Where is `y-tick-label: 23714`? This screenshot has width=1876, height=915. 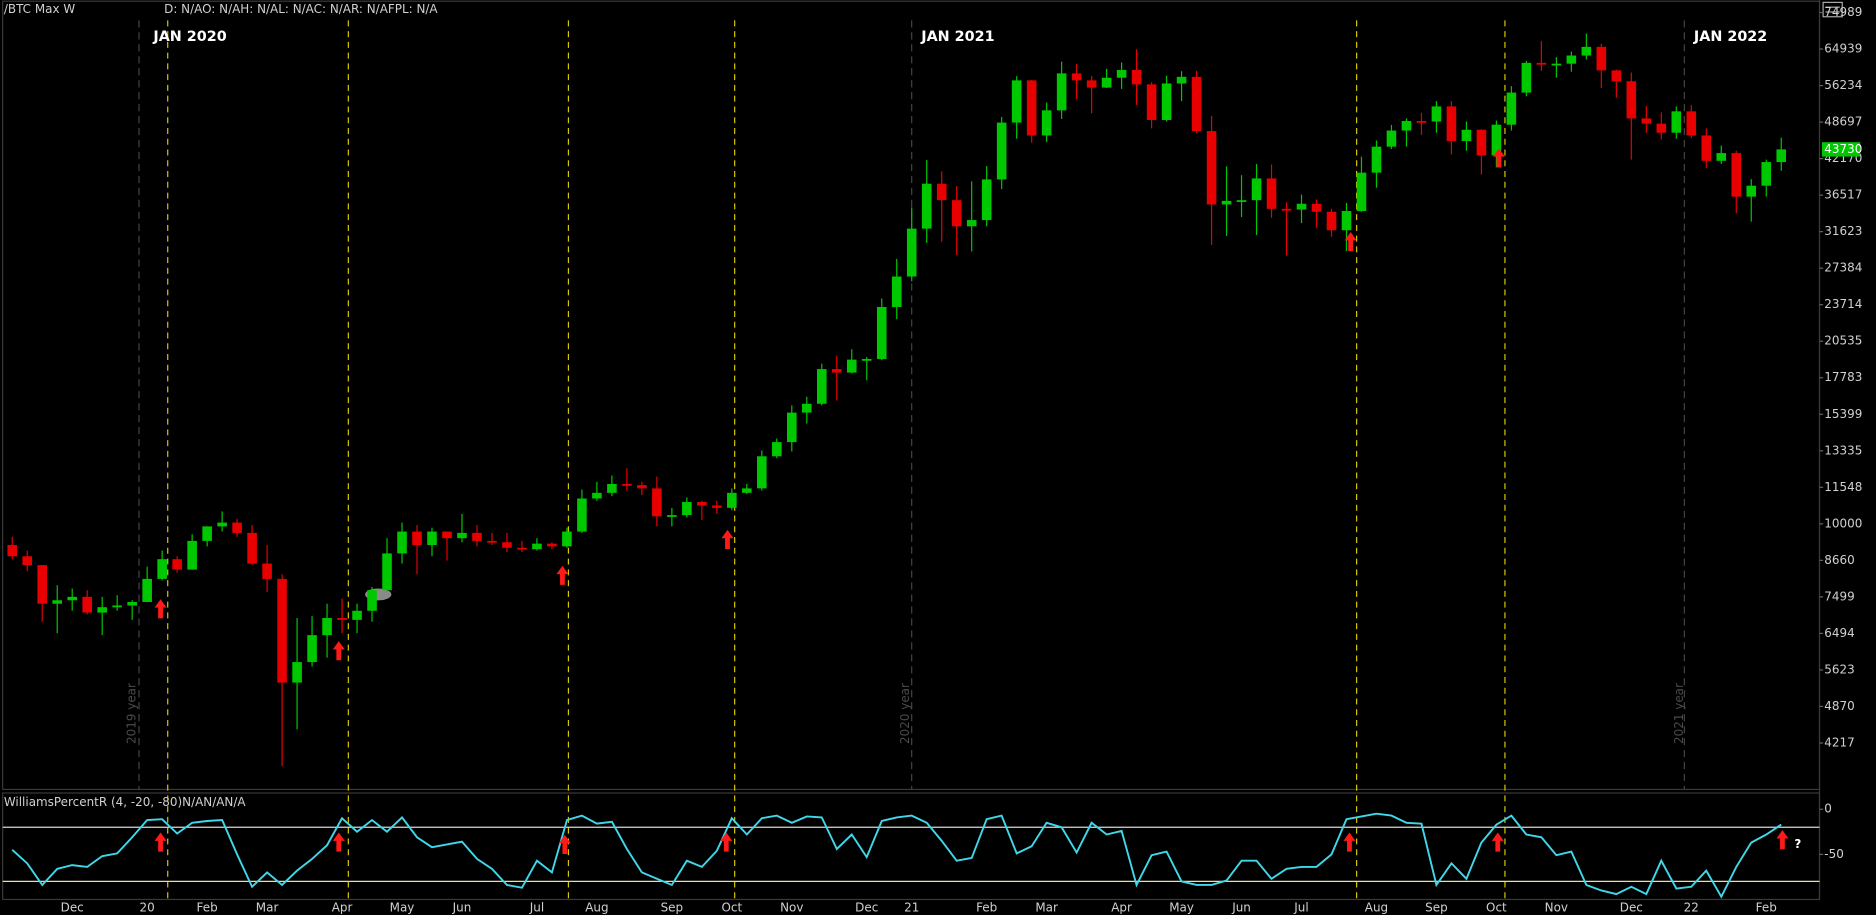
y-tick-label: 23714 is located at coordinates (1843, 304).